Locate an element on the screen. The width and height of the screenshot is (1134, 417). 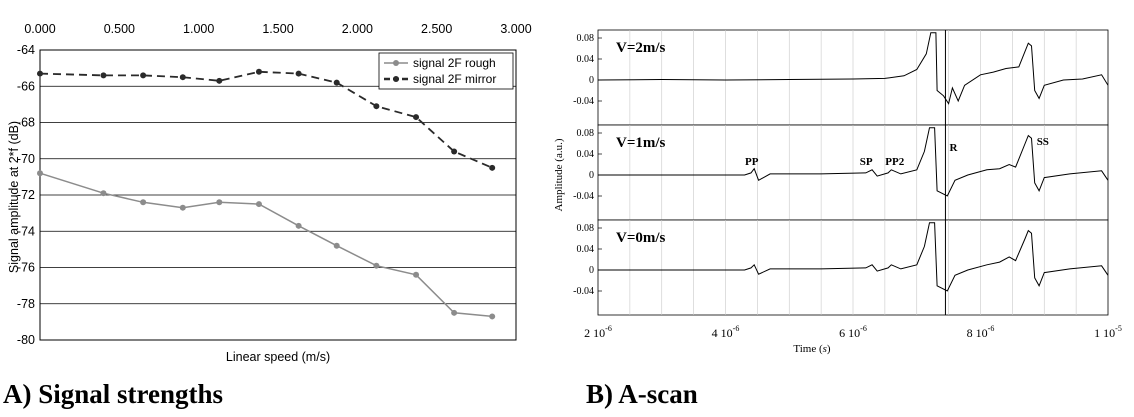
b-y-axis-label: Amplitude (a.u.) is located at coordinates (559, 174).